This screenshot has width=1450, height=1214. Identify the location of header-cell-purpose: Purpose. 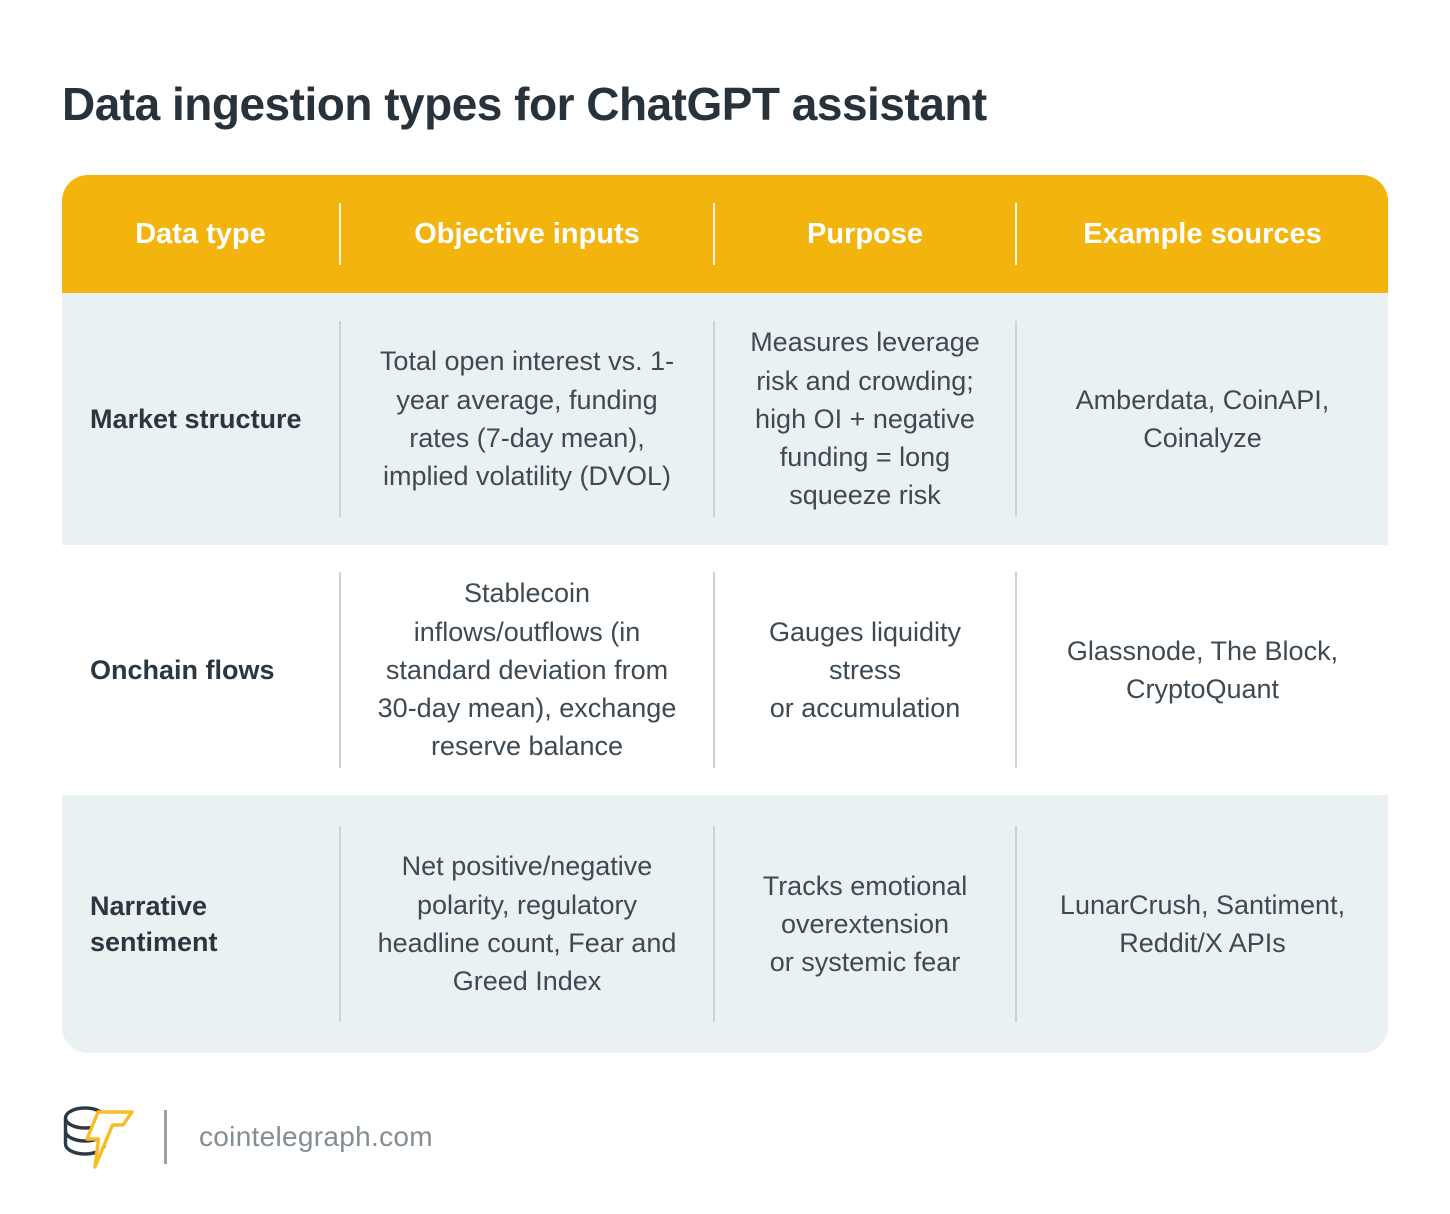
(865, 233).